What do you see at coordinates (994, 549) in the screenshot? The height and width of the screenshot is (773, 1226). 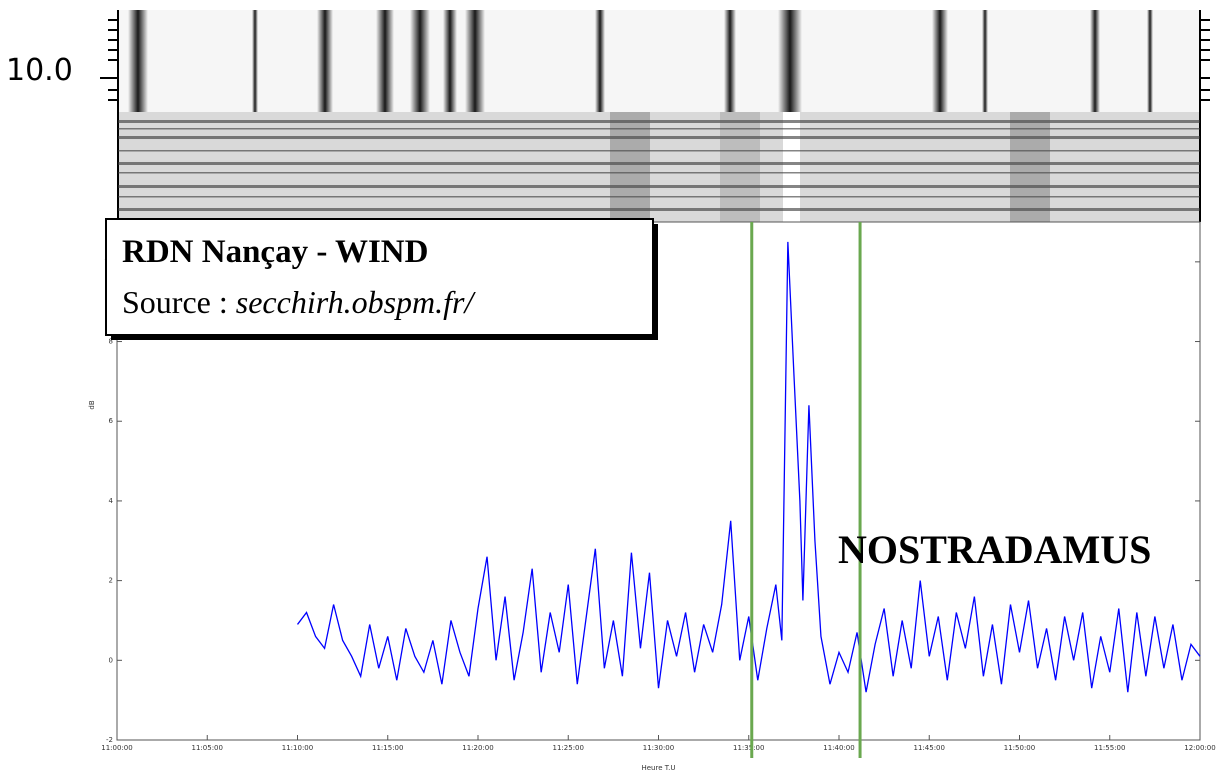 I see `annotation: NOSTRADAMUS` at bounding box center [994, 549].